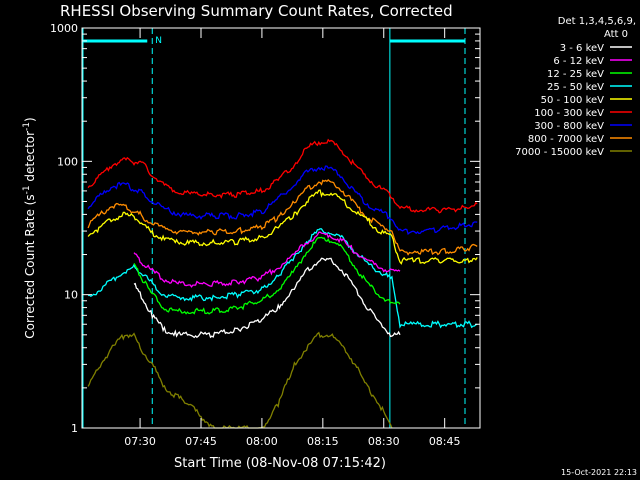 The height and width of the screenshot is (480, 640). I want to click on legend-label-800-7000-kev: 800 - 7000 keV, so click(566, 139).